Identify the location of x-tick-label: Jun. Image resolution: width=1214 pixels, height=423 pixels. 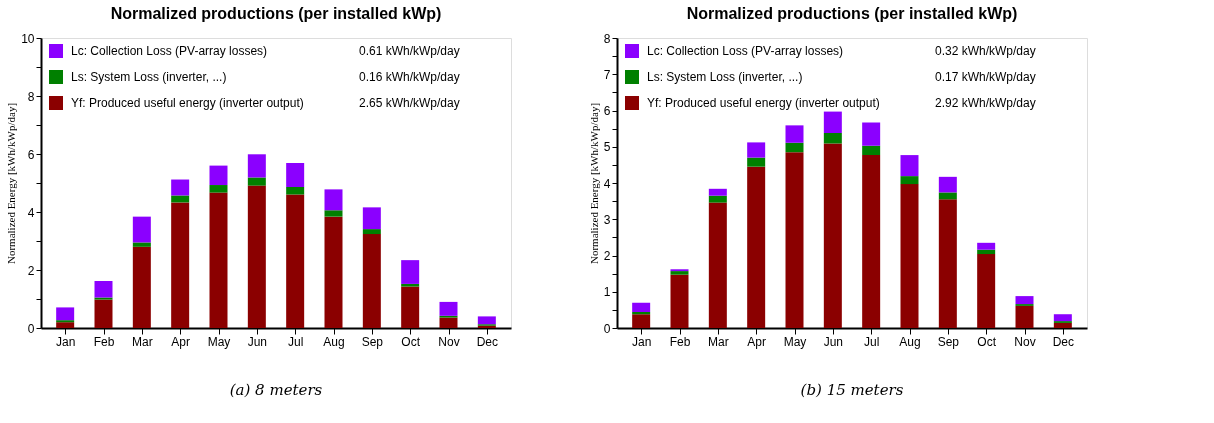
(833, 341).